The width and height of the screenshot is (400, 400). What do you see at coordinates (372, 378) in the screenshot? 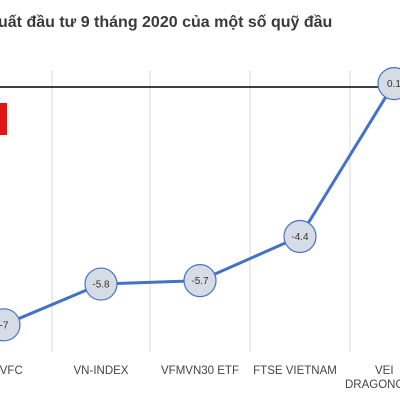
I see `category-label-4: VEI DRAGONC` at bounding box center [372, 378].